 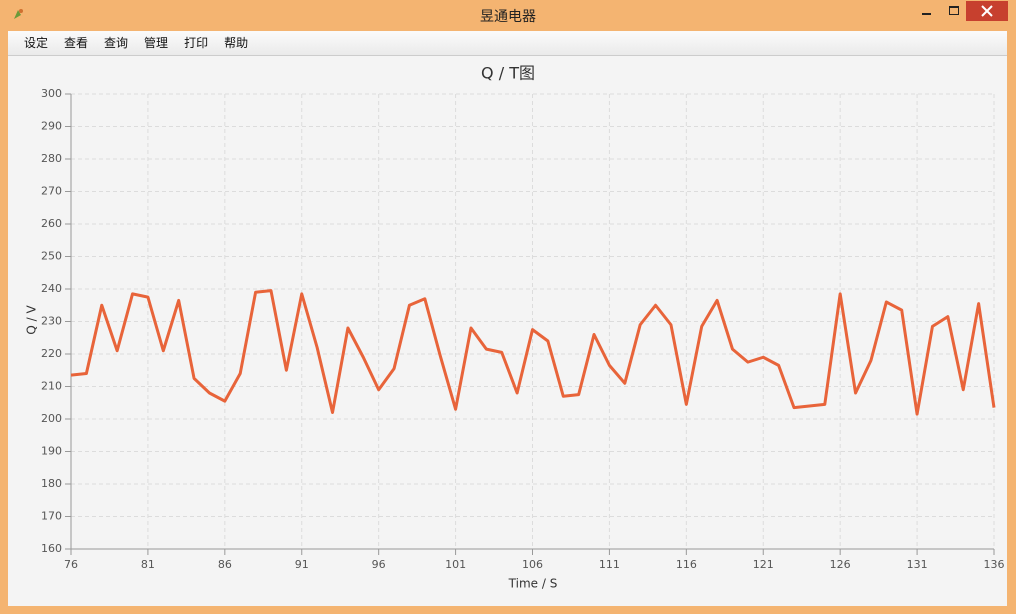 I want to click on y-tick-label: 180, so click(x=51, y=483).